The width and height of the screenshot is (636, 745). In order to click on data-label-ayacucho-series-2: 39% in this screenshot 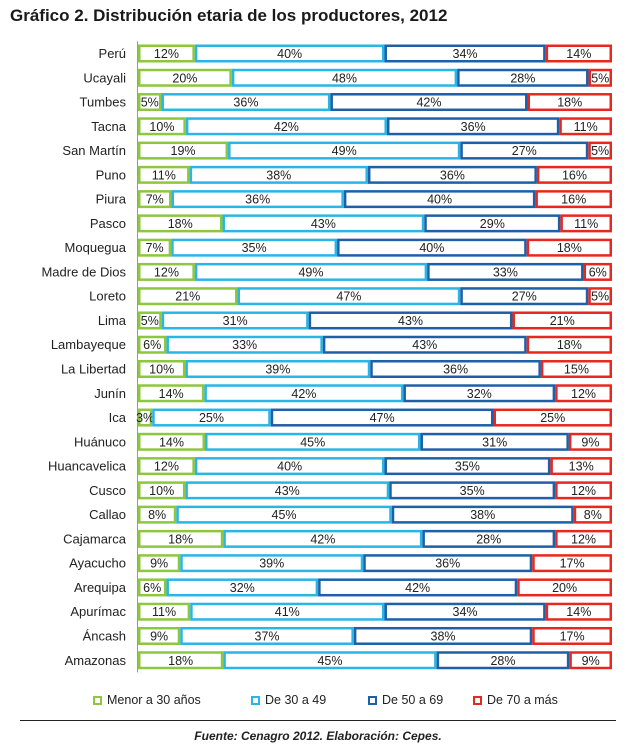, I will do `click(271, 564)`.